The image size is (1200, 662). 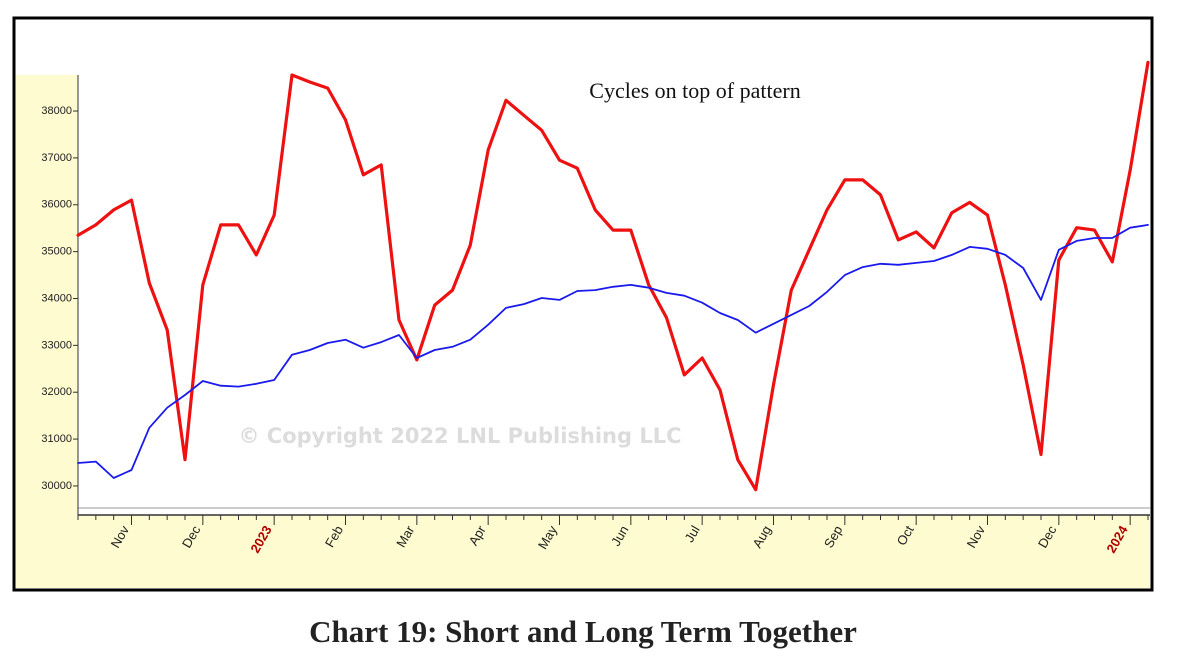 What do you see at coordinates (56, 298) in the screenshot?
I see `y-tick-label: 34000` at bounding box center [56, 298].